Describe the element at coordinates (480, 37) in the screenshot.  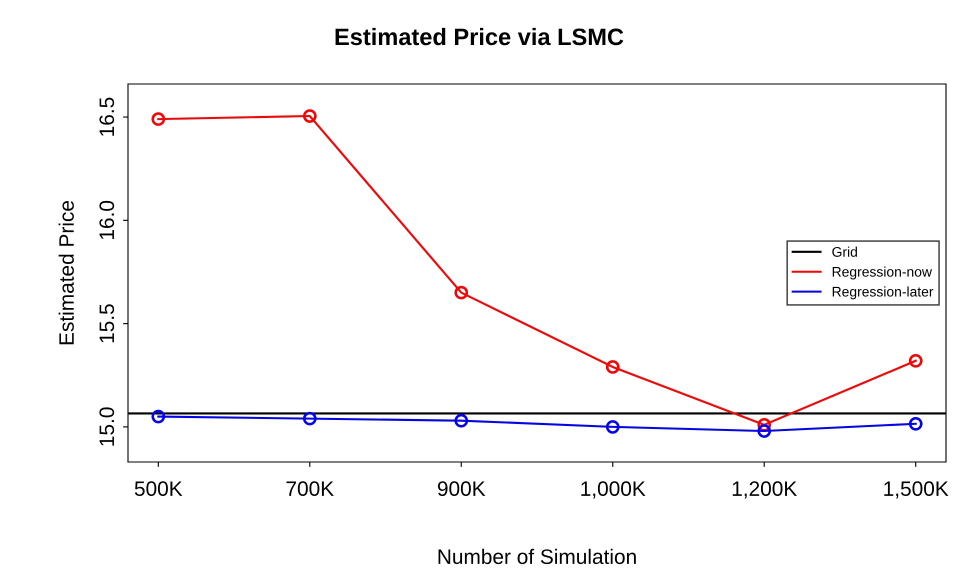
I see `chart-title: Estimated Price via LSMC` at that location.